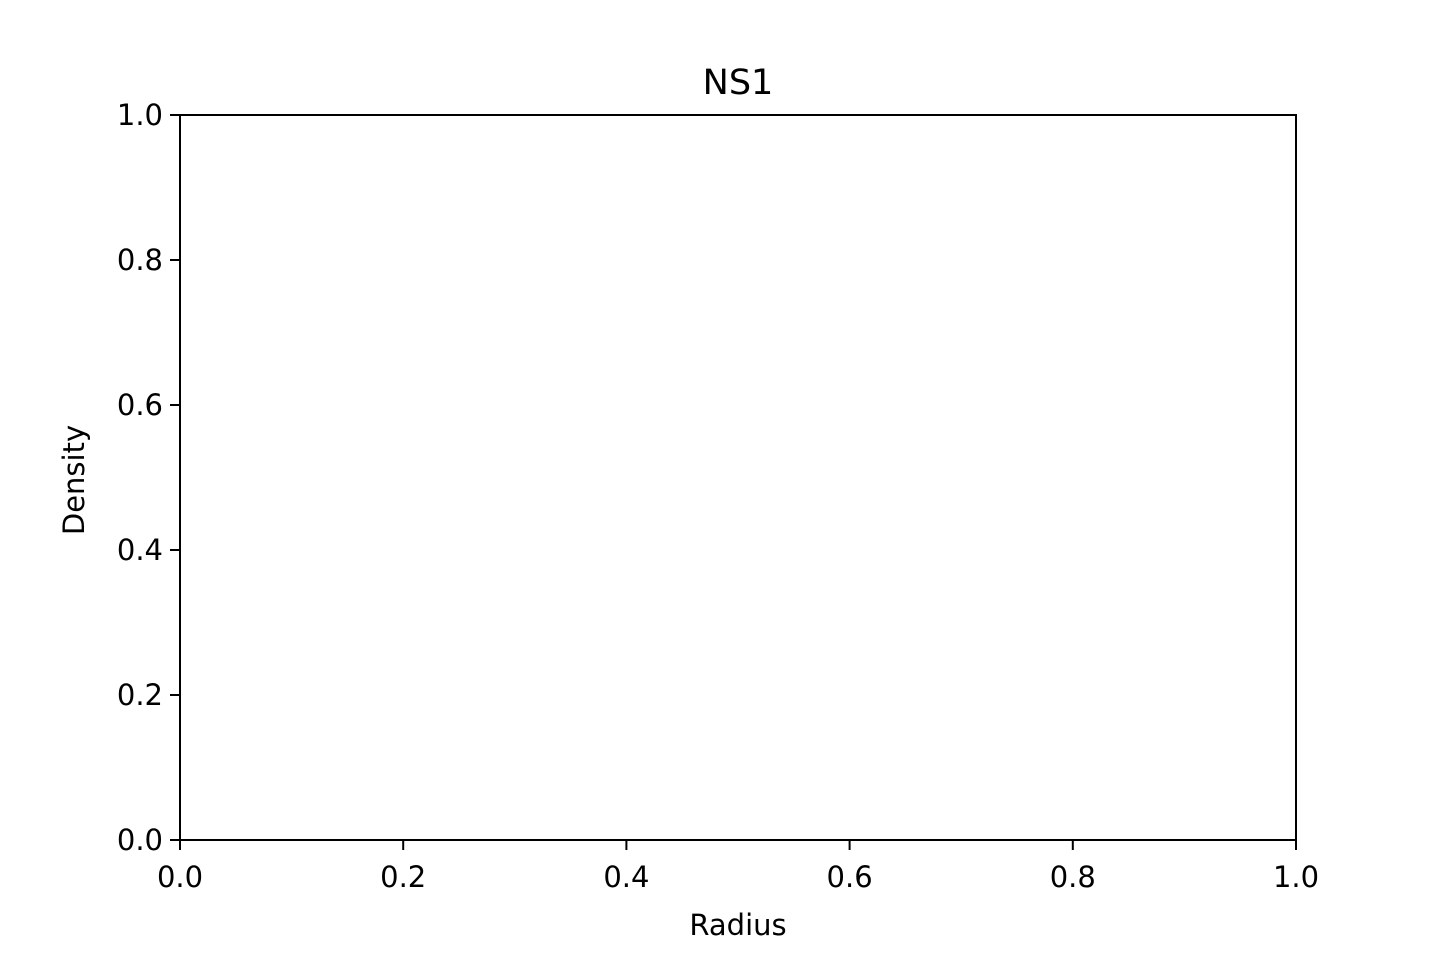 The image size is (1440, 960). I want to click on y-tick-label: 1.0, so click(140, 115).